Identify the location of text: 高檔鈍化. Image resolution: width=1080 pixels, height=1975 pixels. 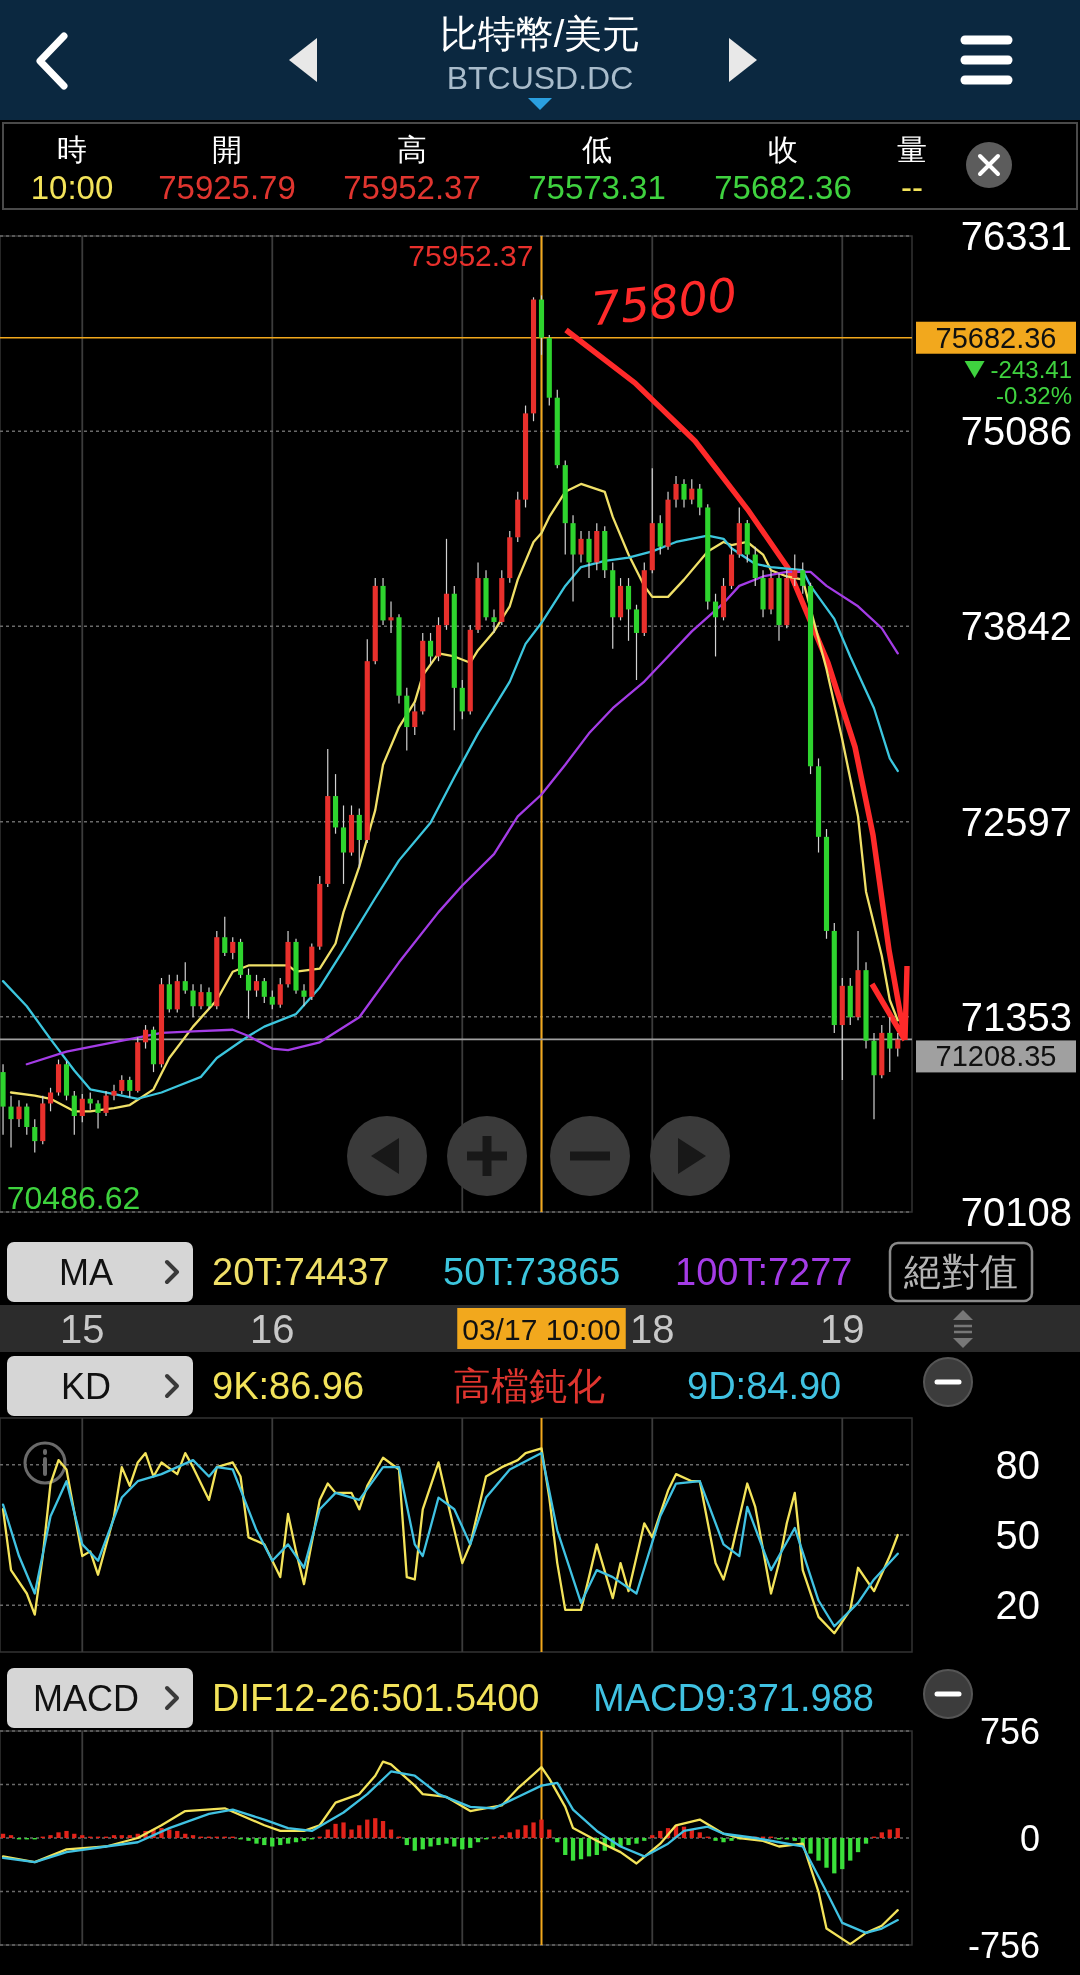
(529, 1386).